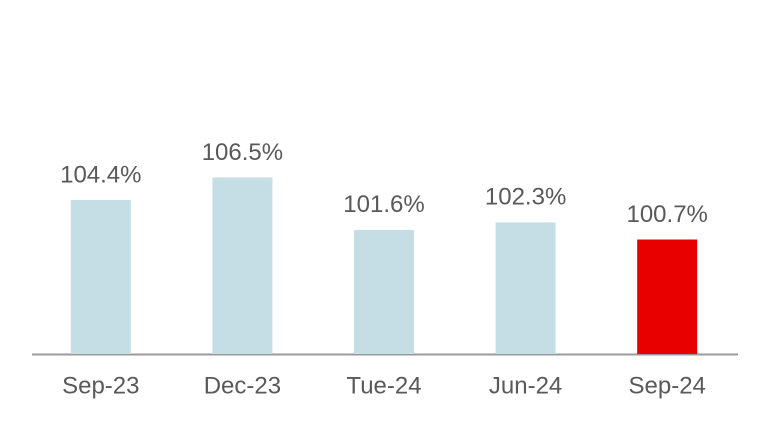 The width and height of the screenshot is (768, 432). I want to click on x-tick-label: Sep-23, so click(100, 385).